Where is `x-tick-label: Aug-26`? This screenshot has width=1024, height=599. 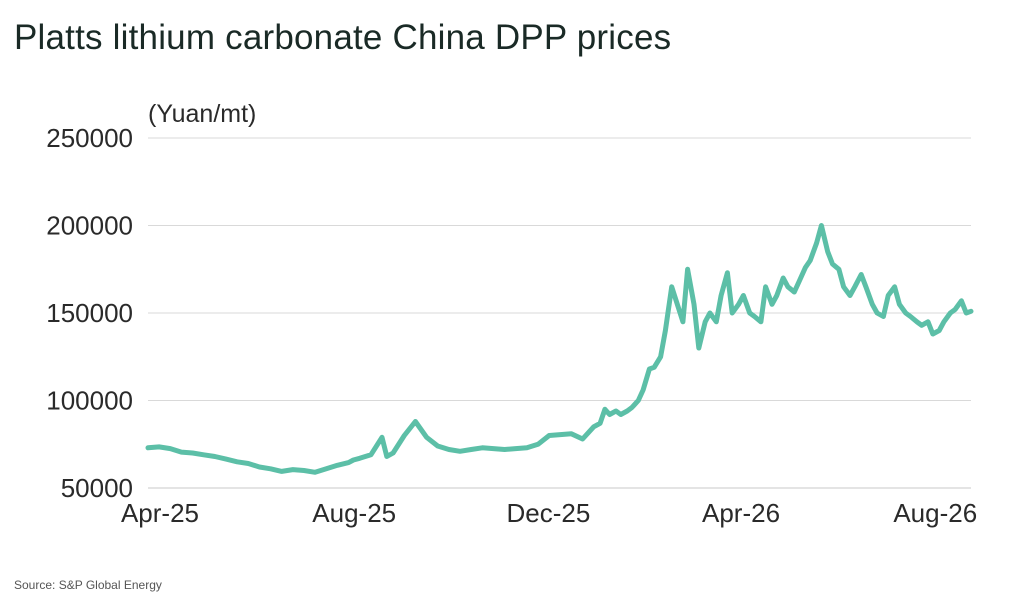
x-tick-label: Aug-26 is located at coordinates (935, 513).